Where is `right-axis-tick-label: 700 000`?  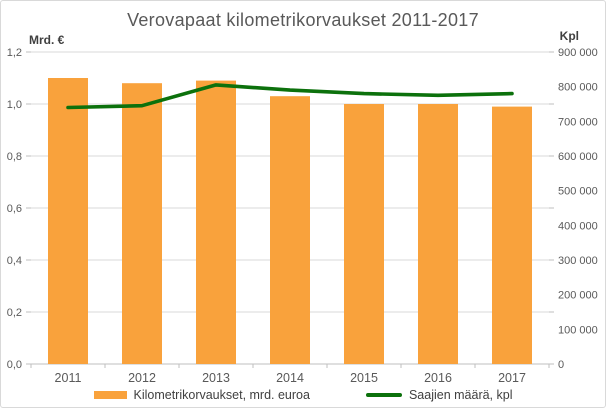
right-axis-tick-label: 700 000 is located at coordinates (578, 122).